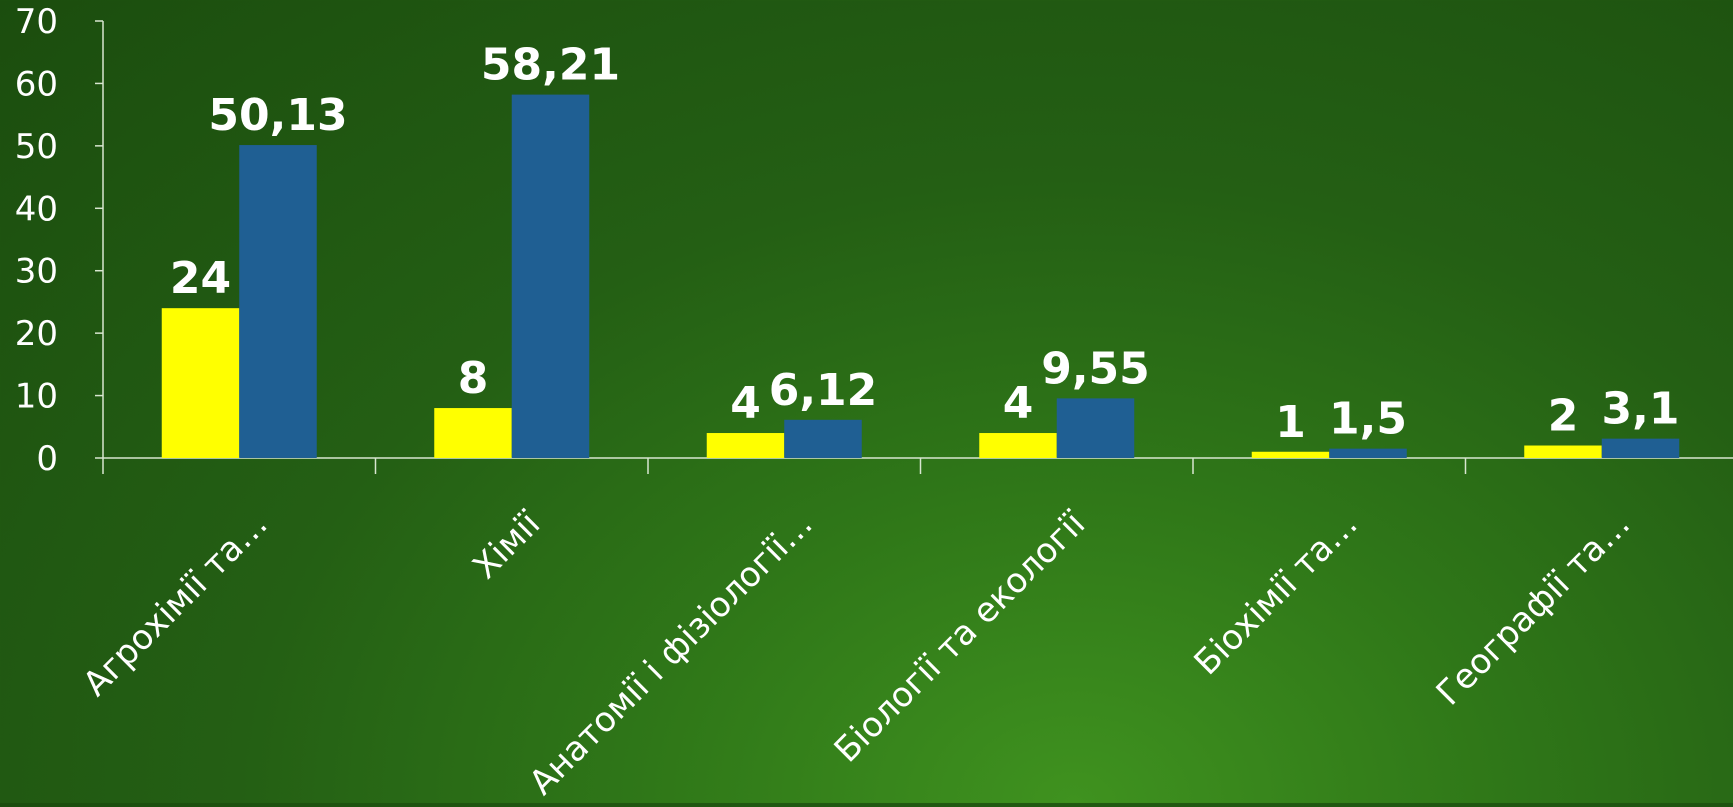 This screenshot has width=1733, height=807. I want to click on data-label: 50,13, so click(277, 115).